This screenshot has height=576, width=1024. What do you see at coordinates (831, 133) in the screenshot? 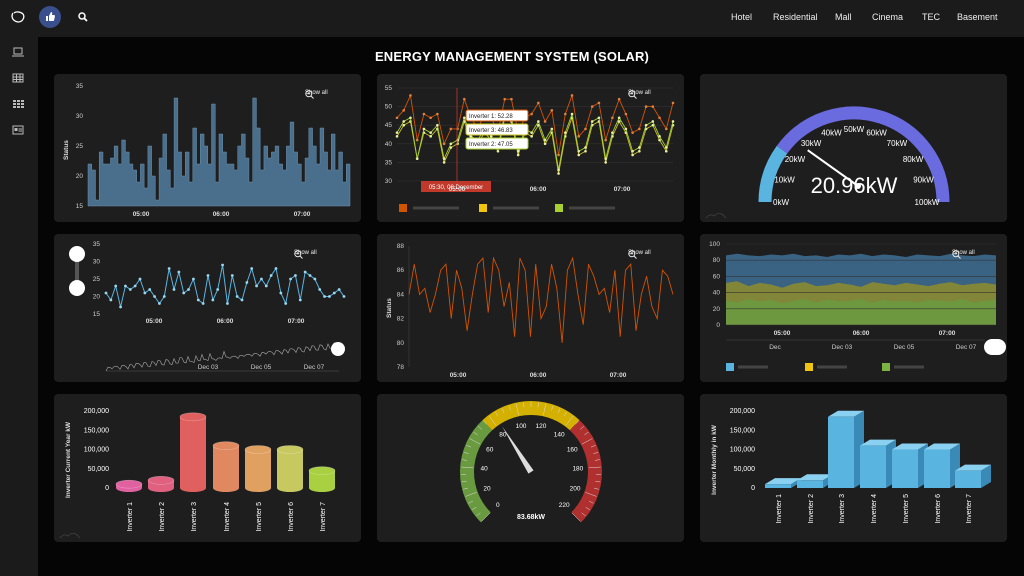
I see `gauge-tick-label: 40kW` at bounding box center [831, 133].